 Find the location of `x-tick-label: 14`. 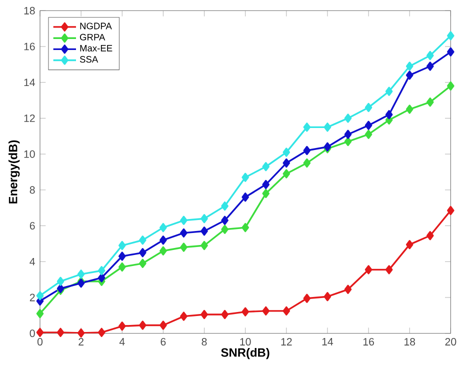

x-tick-label: 14 is located at coordinates (328, 342).